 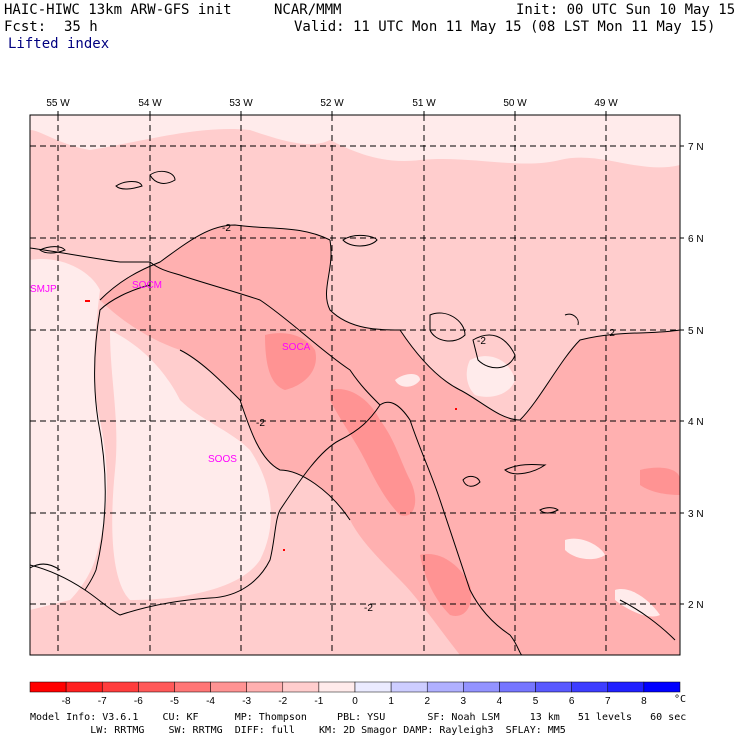 What do you see at coordinates (138, 701) in the screenshot?
I see `colorbar-tick-label: -6` at bounding box center [138, 701].